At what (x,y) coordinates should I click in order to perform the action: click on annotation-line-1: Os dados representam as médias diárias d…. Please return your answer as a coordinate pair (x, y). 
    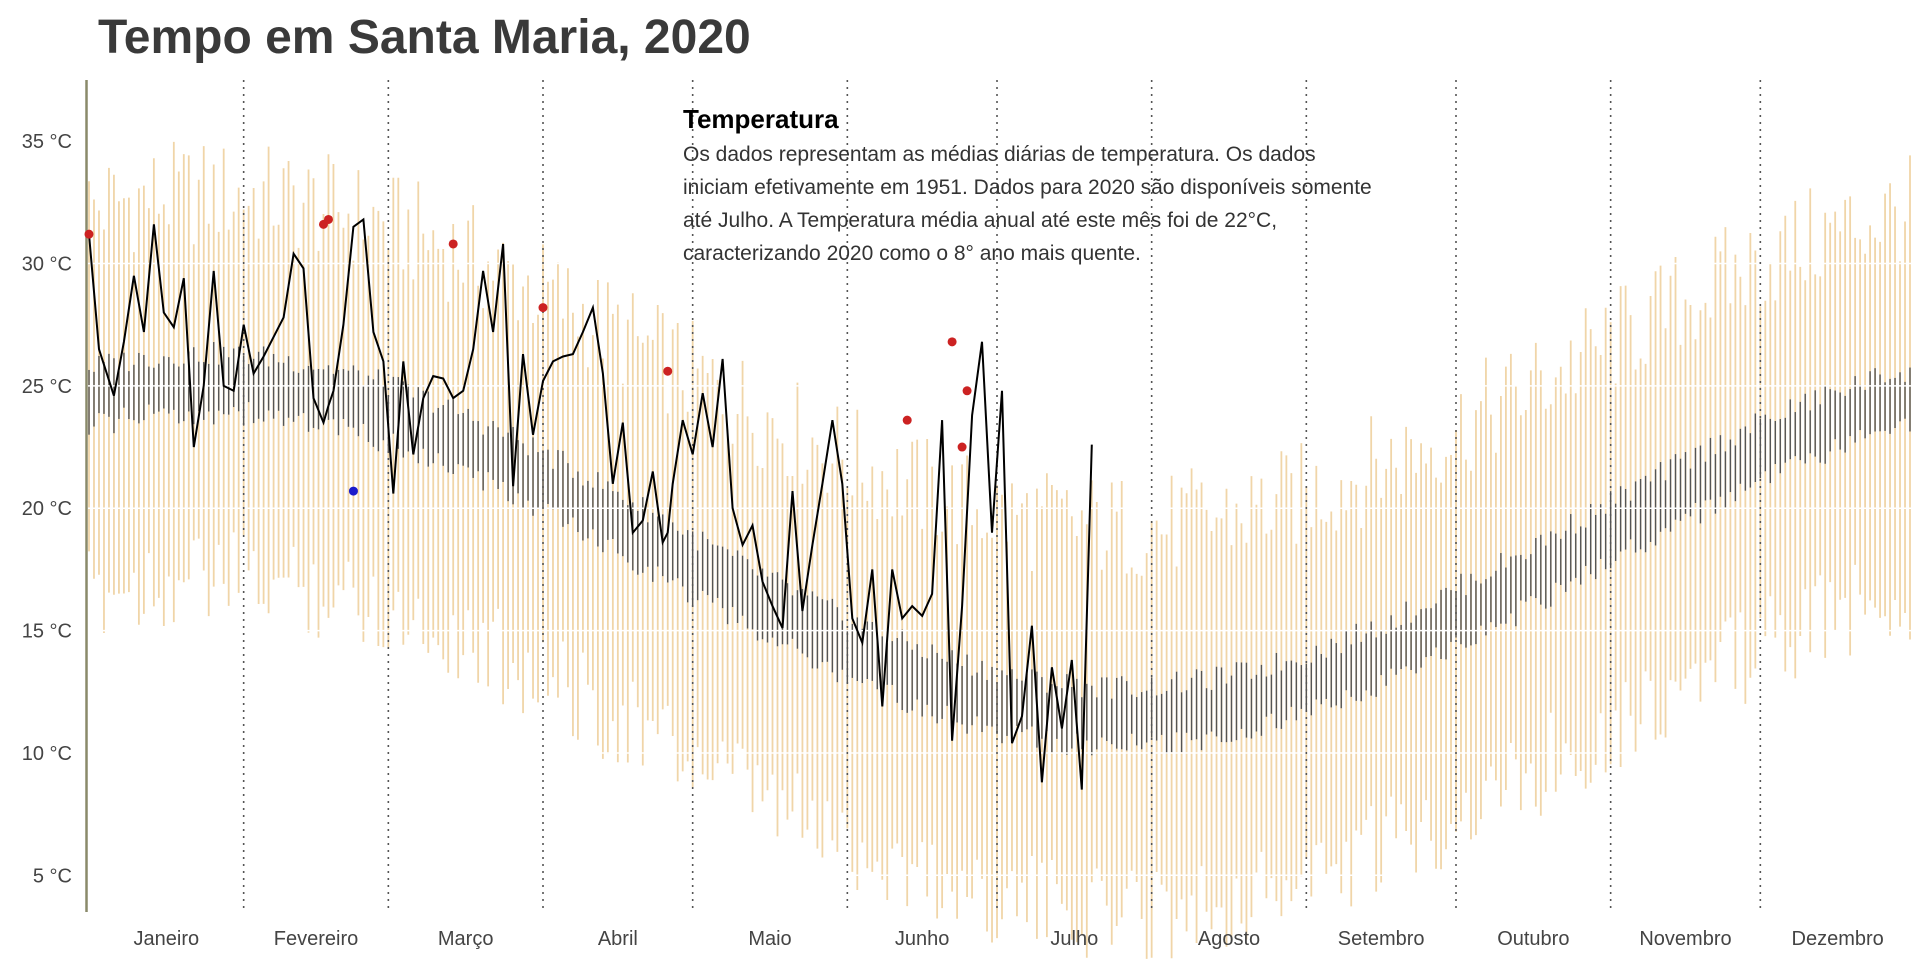
    Looking at the image, I should click on (999, 154).